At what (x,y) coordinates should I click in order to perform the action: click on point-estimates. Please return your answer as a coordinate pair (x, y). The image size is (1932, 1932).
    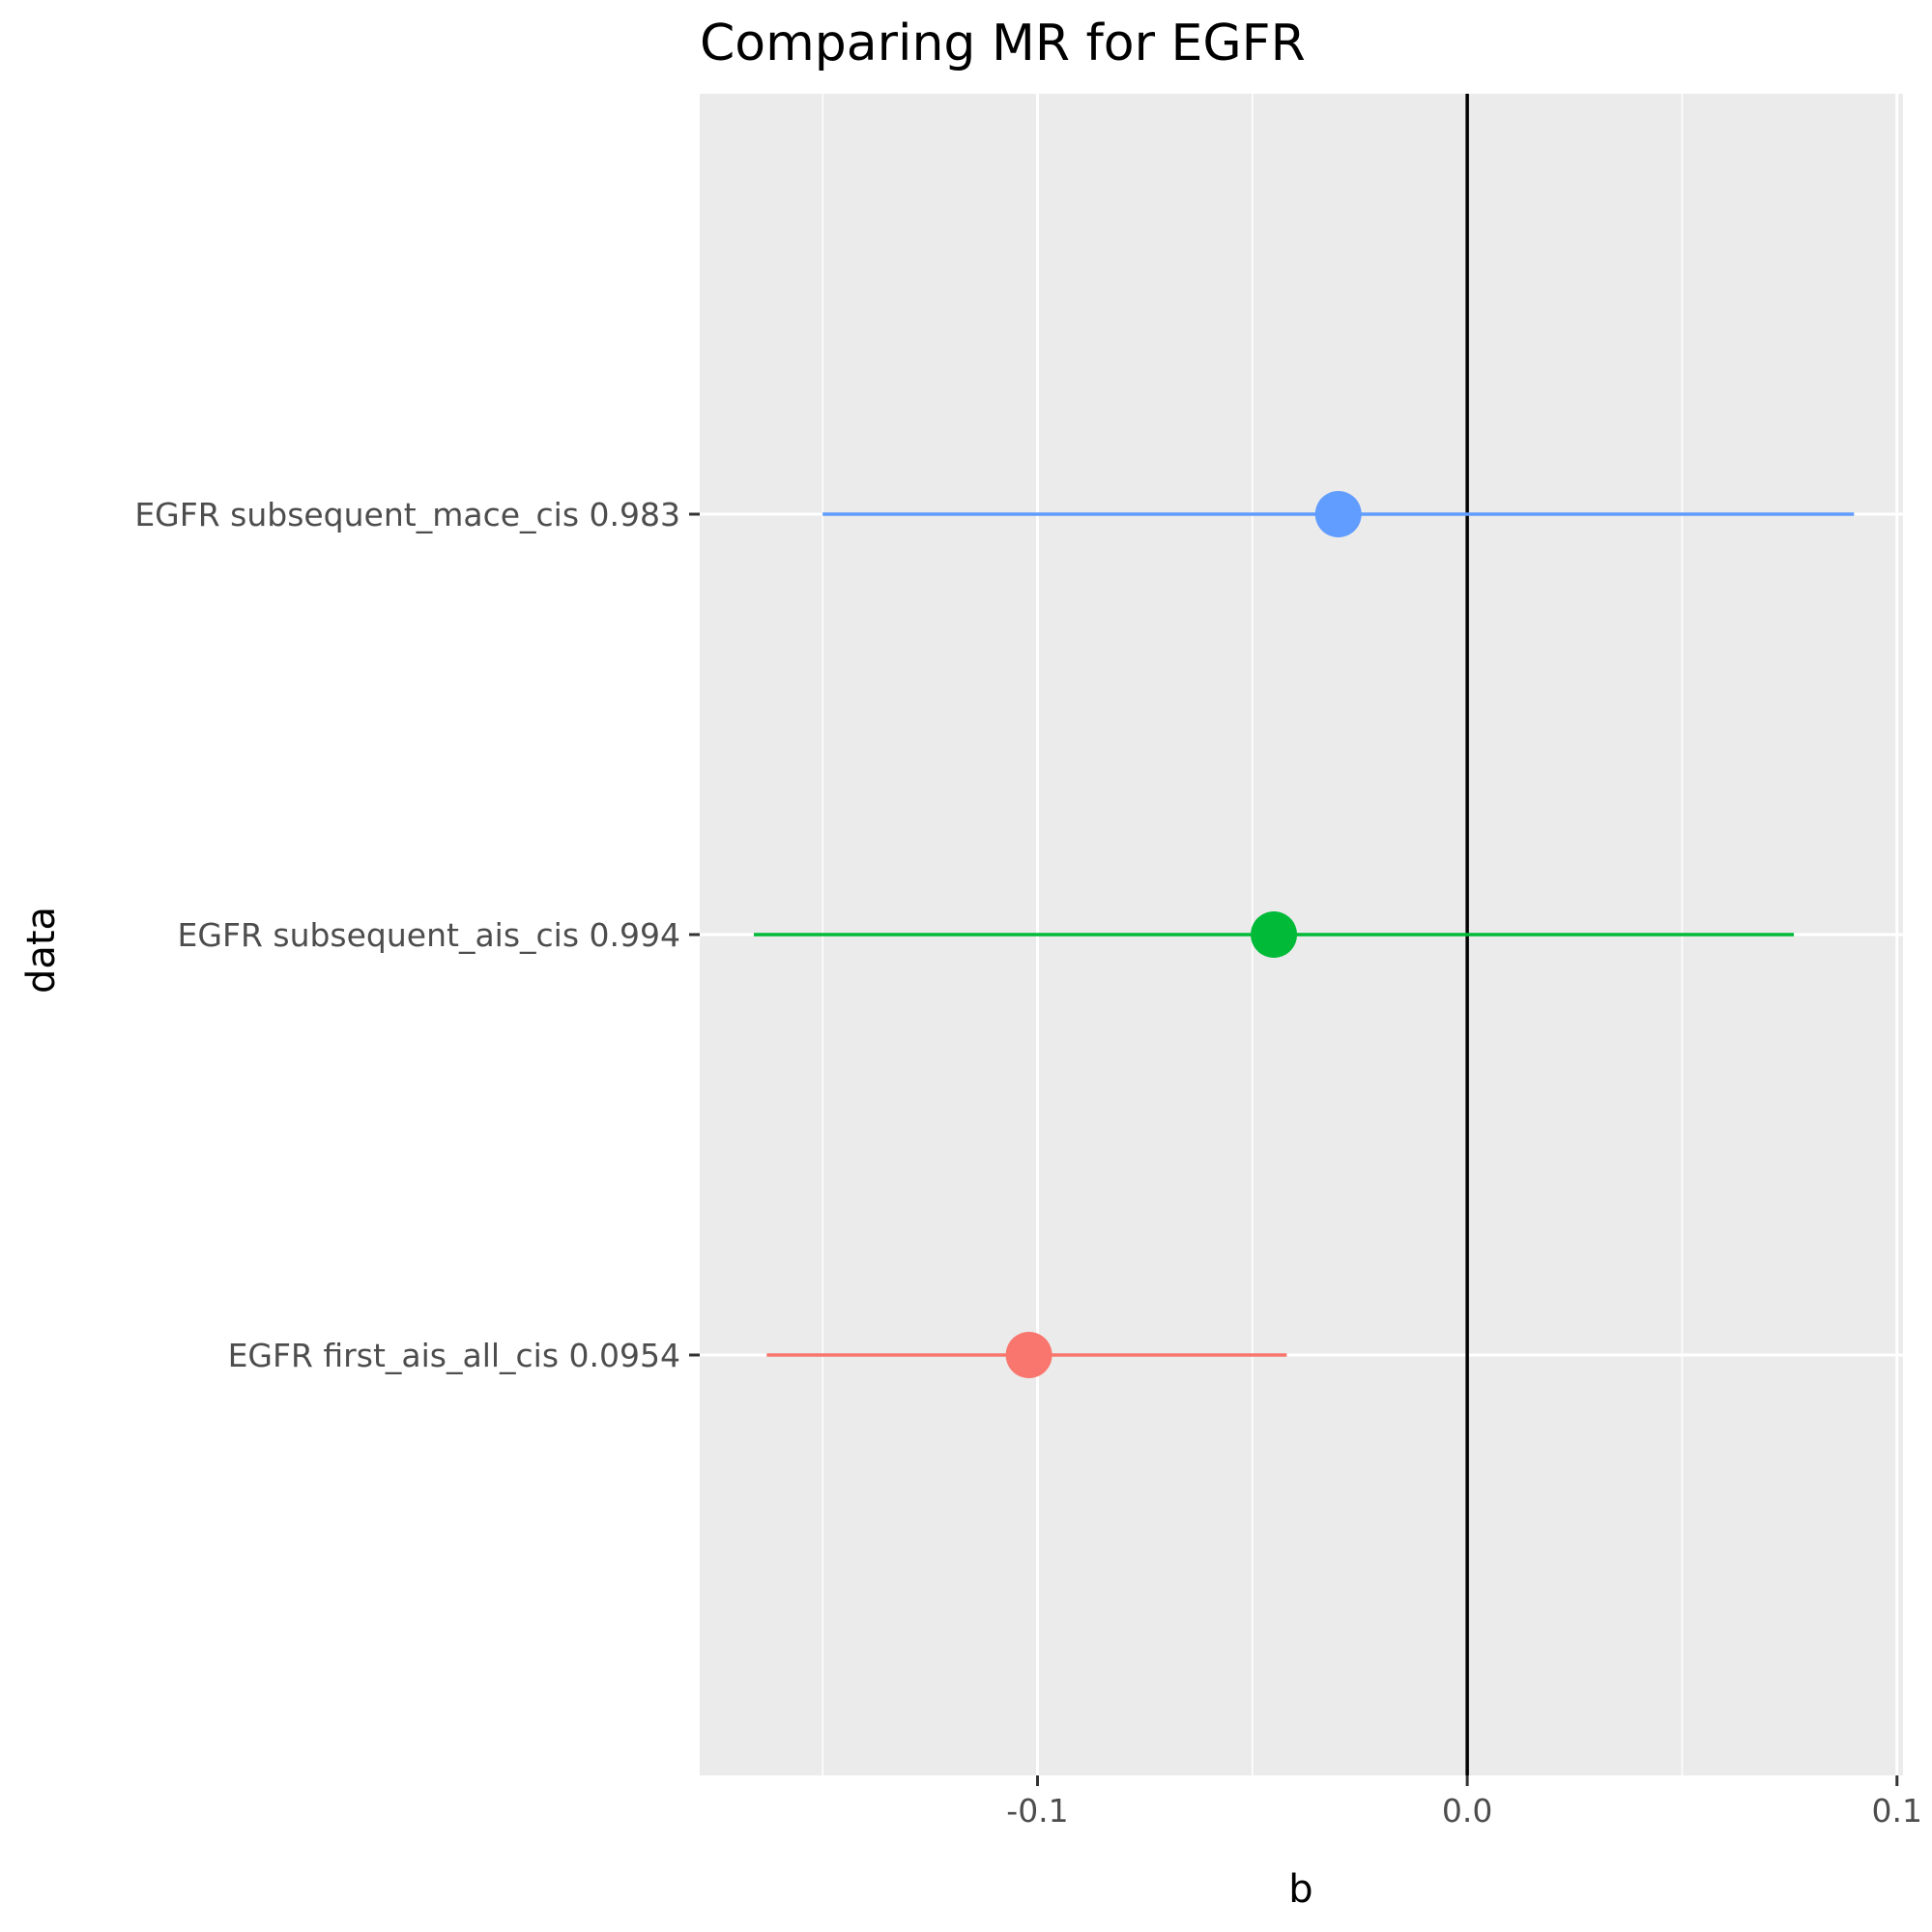
    Looking at the image, I should click on (1183, 934).